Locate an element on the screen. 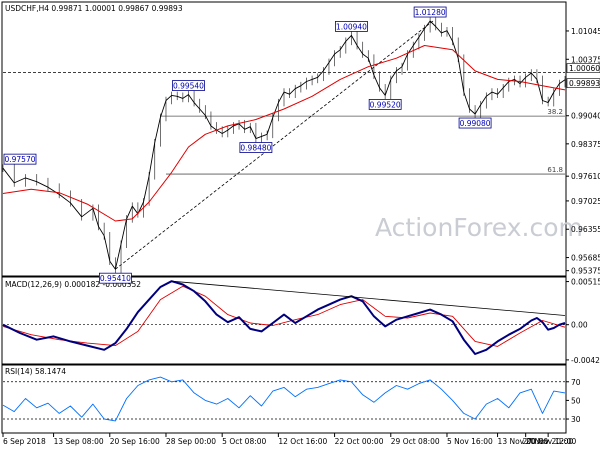 The width and height of the screenshot is (600, 454). current-price-tag-label: 1.00060 is located at coordinates (584, 68).